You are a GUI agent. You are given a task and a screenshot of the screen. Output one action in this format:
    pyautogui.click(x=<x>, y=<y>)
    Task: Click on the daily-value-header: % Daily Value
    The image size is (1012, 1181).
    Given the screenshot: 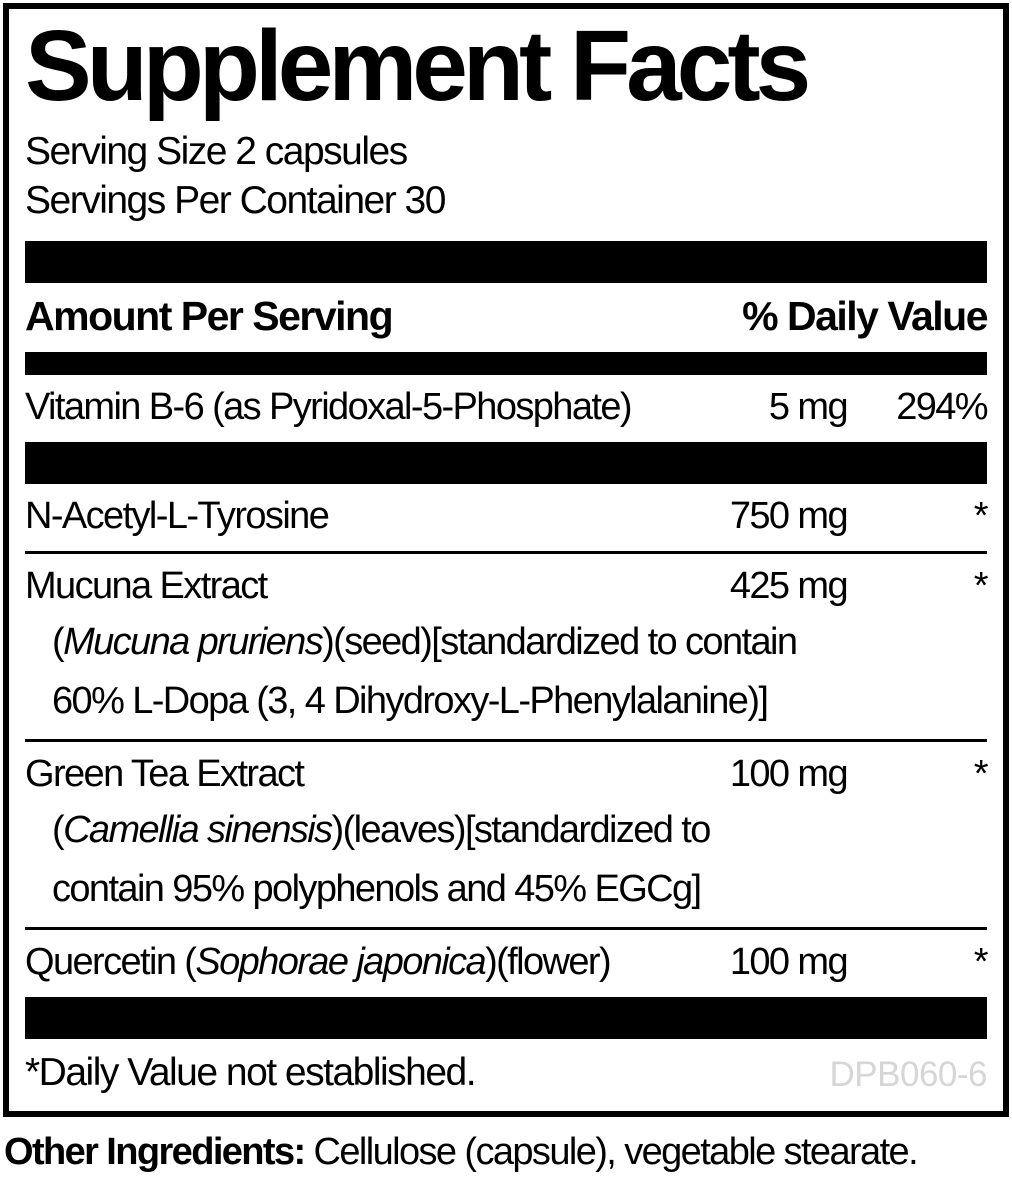 What is the action you would take?
    pyautogui.click(x=865, y=316)
    